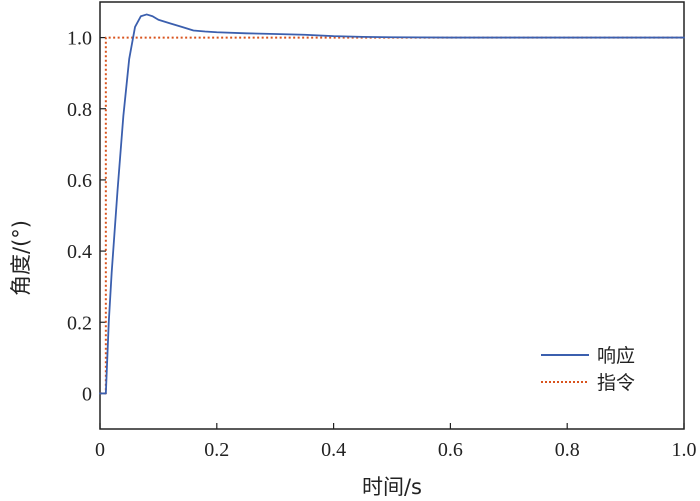  What do you see at coordinates (86, 216) in the screenshot?
I see `y-axis: 0 0.2 0.4 0.6 0.8 1.0` at bounding box center [86, 216].